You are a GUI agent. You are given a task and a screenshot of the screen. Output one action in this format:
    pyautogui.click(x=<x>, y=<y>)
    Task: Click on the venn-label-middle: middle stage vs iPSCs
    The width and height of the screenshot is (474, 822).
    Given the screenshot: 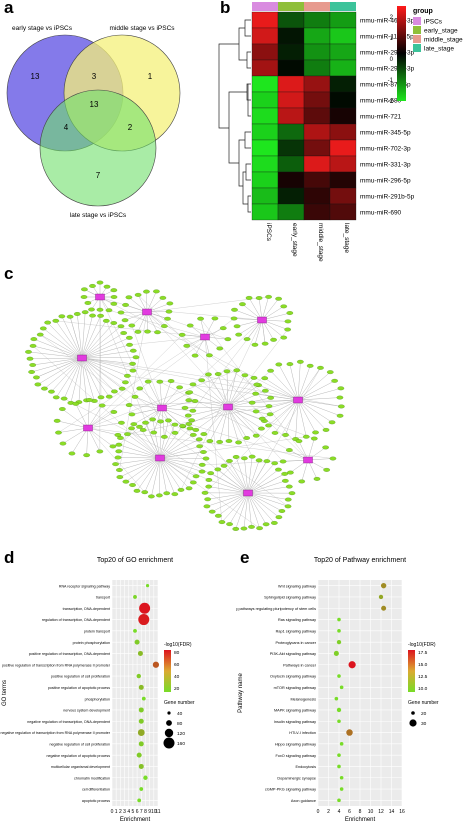 What is the action you would take?
    pyautogui.click(x=142, y=28)
    